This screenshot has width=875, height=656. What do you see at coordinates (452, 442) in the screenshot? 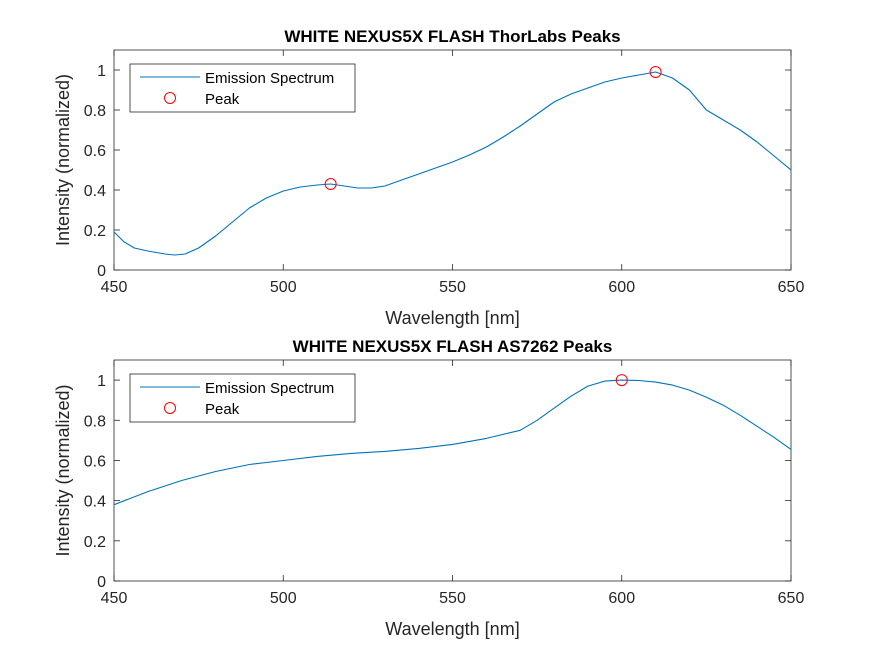
I see `emission-spectrum-line` at bounding box center [452, 442].